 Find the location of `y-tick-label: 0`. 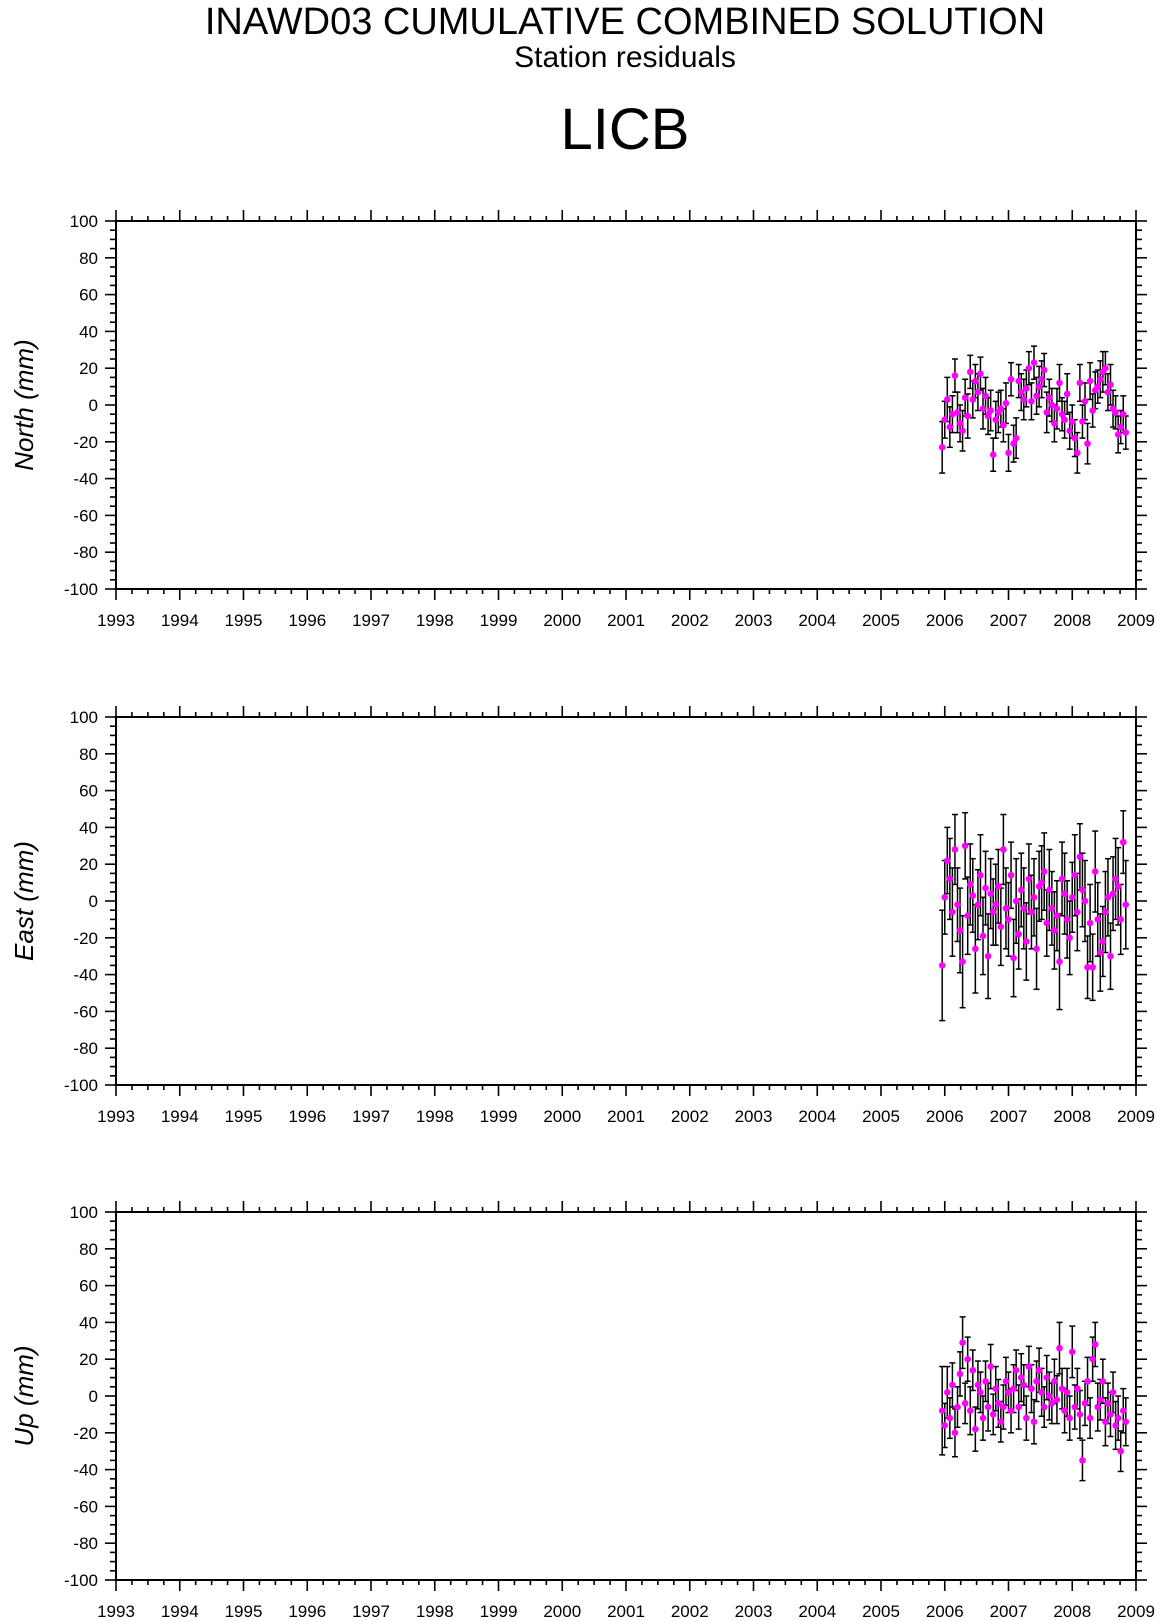

y-tick-label: 0 is located at coordinates (93, 405).